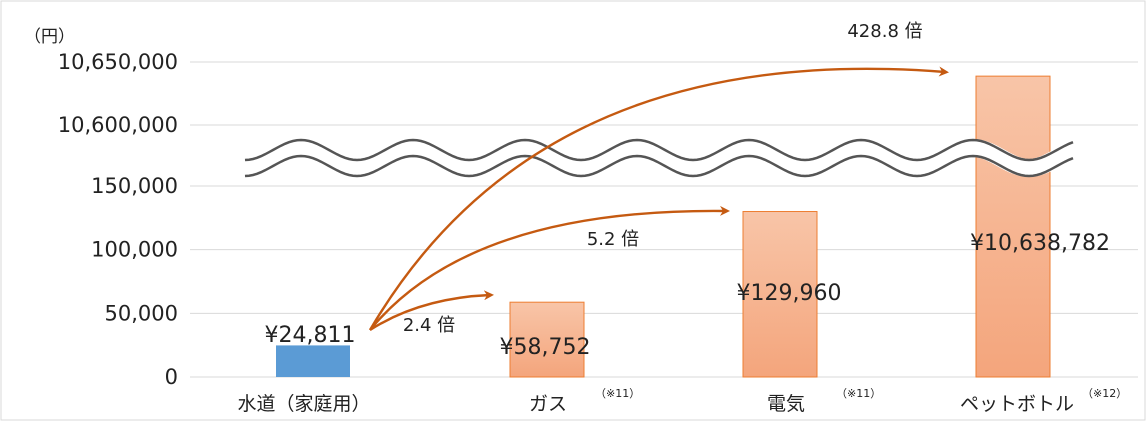  I want to click on x-category-label: 水道（家庭用）, so click(303, 404).